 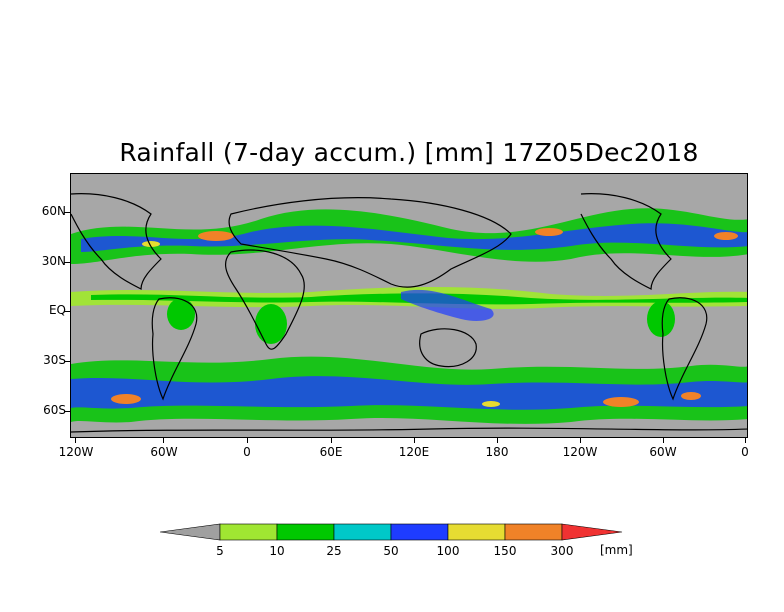 What do you see at coordinates (54, 410) in the screenshot?
I see `lat-label-60s: 60S` at bounding box center [54, 410].